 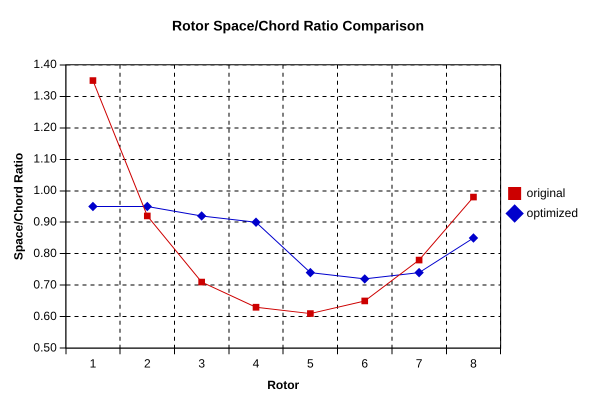 What do you see at coordinates (45, 127) in the screenshot?
I see `y-tick-label: 1.20` at bounding box center [45, 127].